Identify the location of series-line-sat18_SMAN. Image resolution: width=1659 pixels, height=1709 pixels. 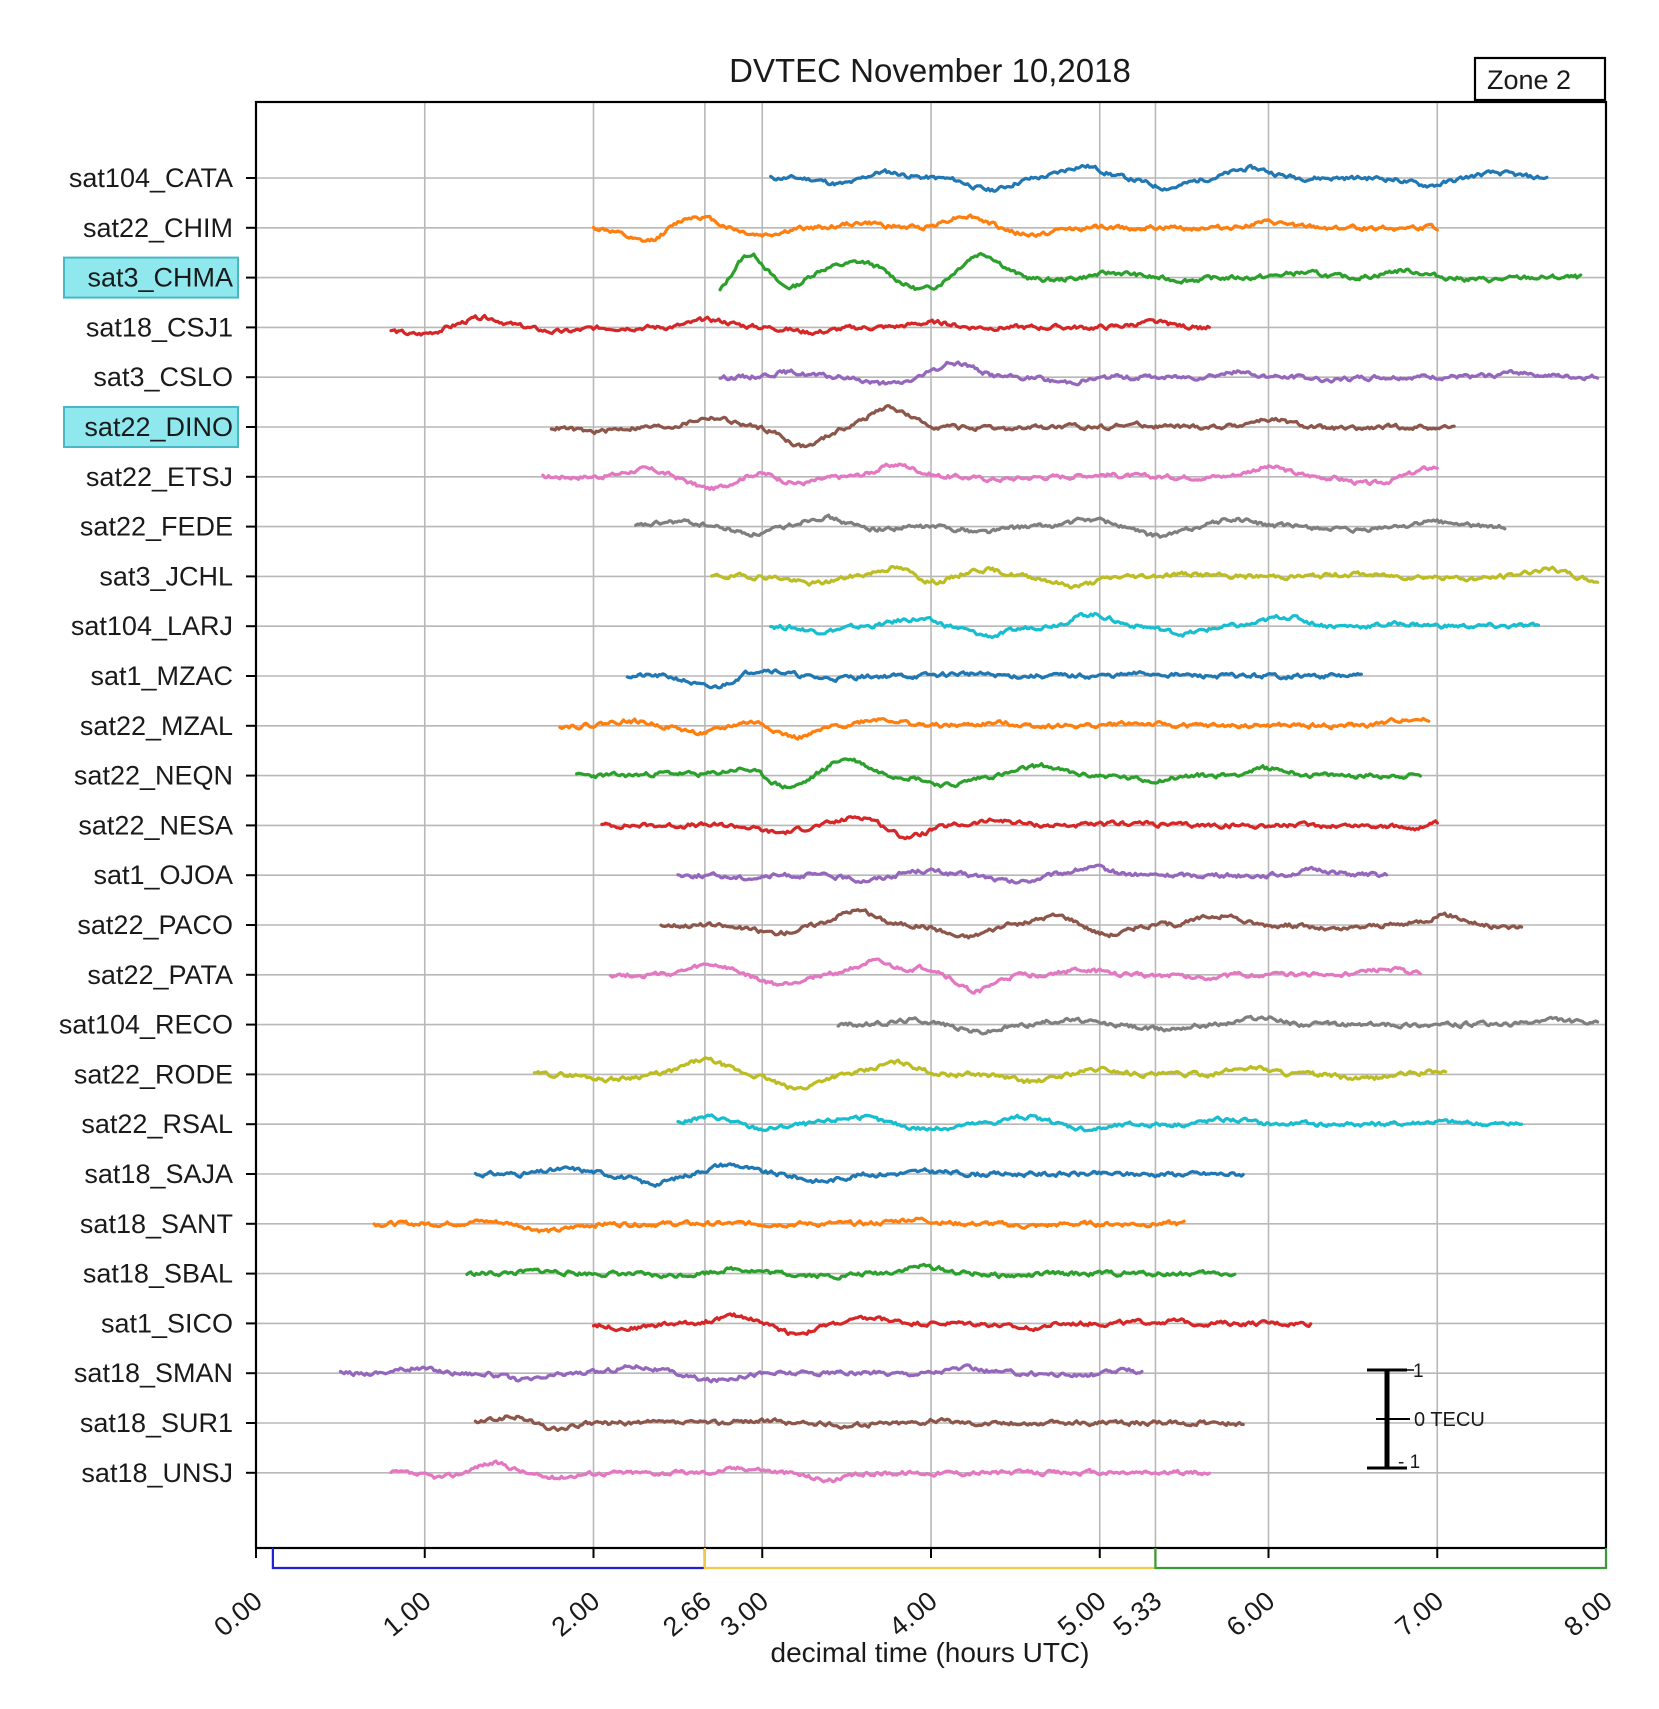
(741, 1373).